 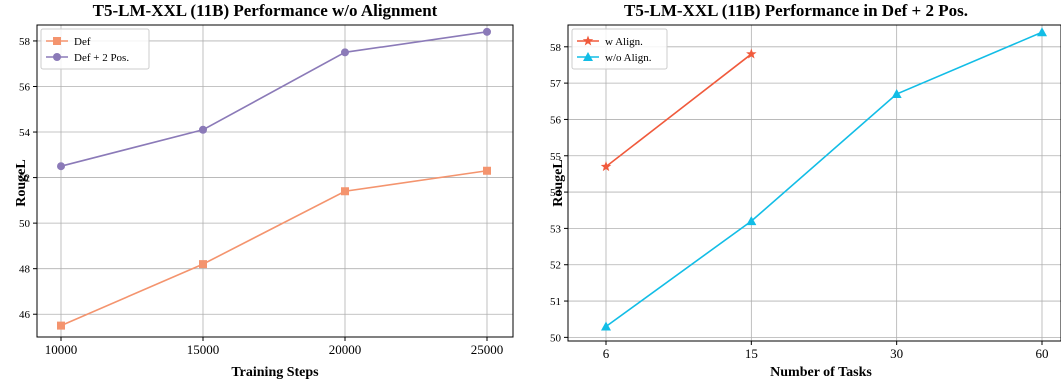 I want to click on x-tick-label: 15000, so click(x=203, y=349).